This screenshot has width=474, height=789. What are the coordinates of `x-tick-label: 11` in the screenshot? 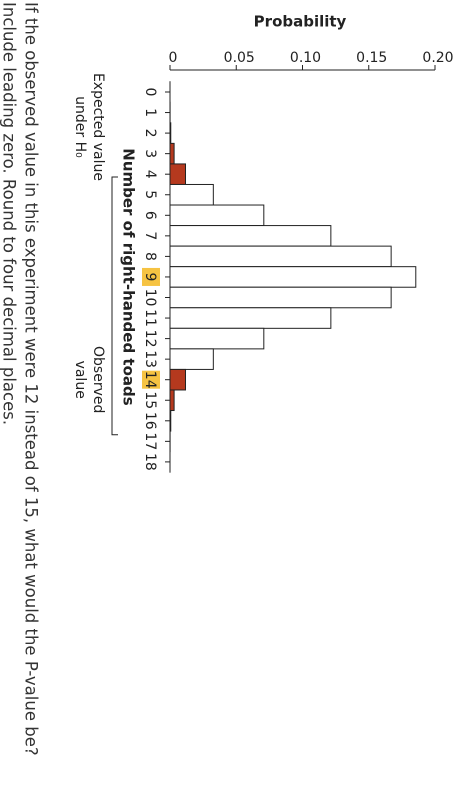 It's located at (150, 318).